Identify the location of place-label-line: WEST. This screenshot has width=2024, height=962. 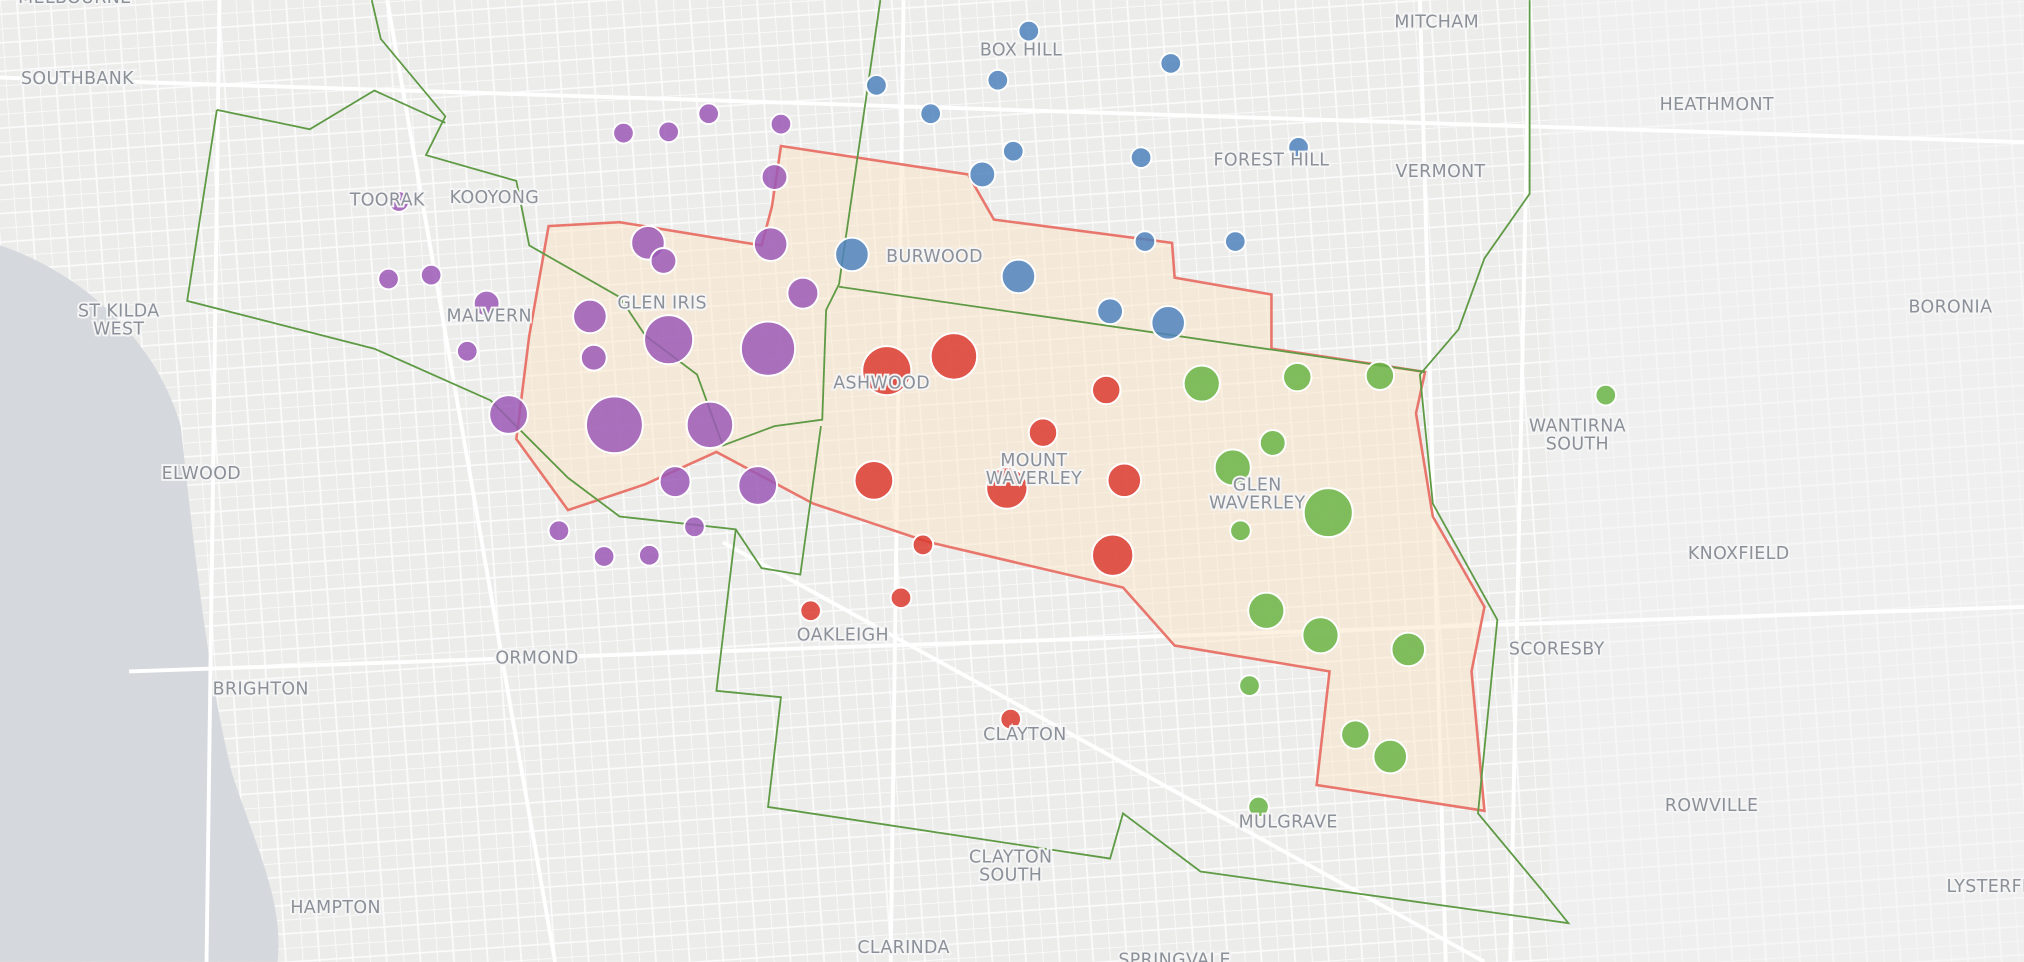
(118, 329).